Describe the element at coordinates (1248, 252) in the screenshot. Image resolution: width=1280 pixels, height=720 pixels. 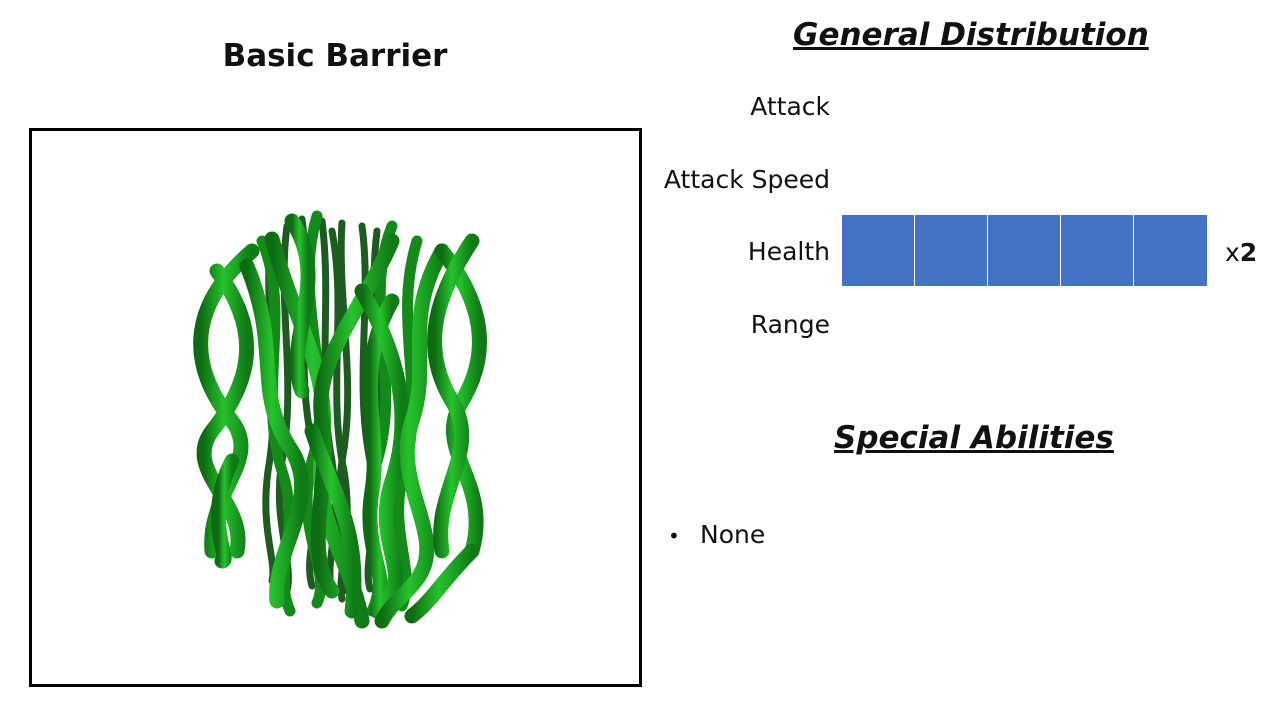
I see `multiplier-value: 2` at that location.